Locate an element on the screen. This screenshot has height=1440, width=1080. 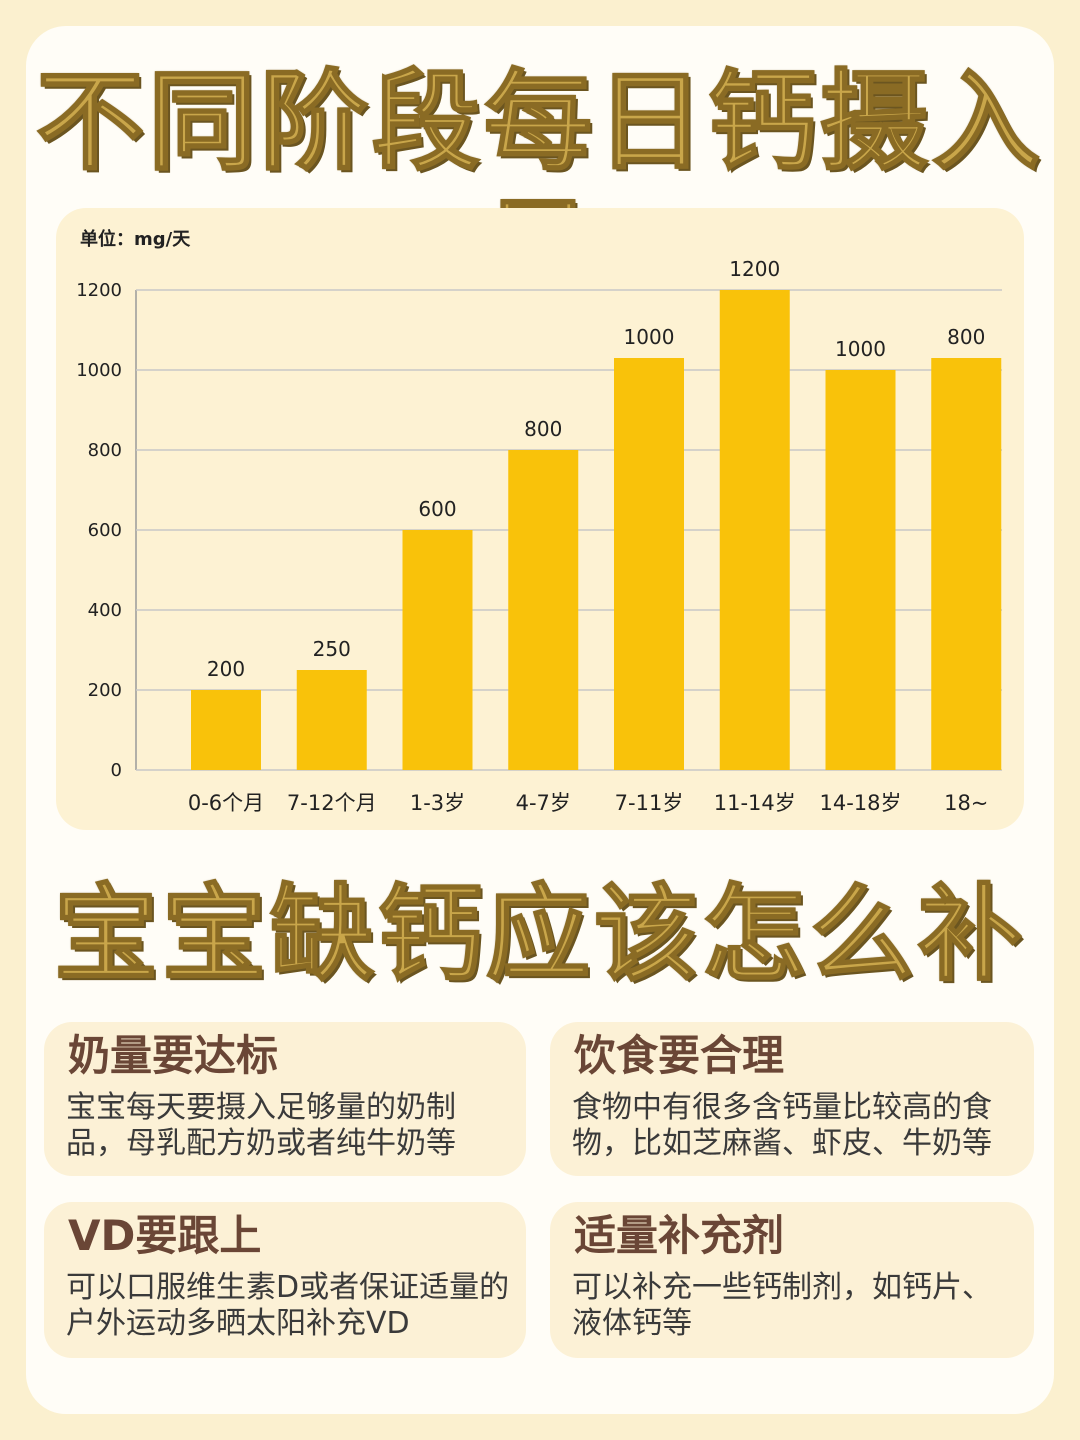
x-tick-label: 11-14岁 is located at coordinates (755, 803).